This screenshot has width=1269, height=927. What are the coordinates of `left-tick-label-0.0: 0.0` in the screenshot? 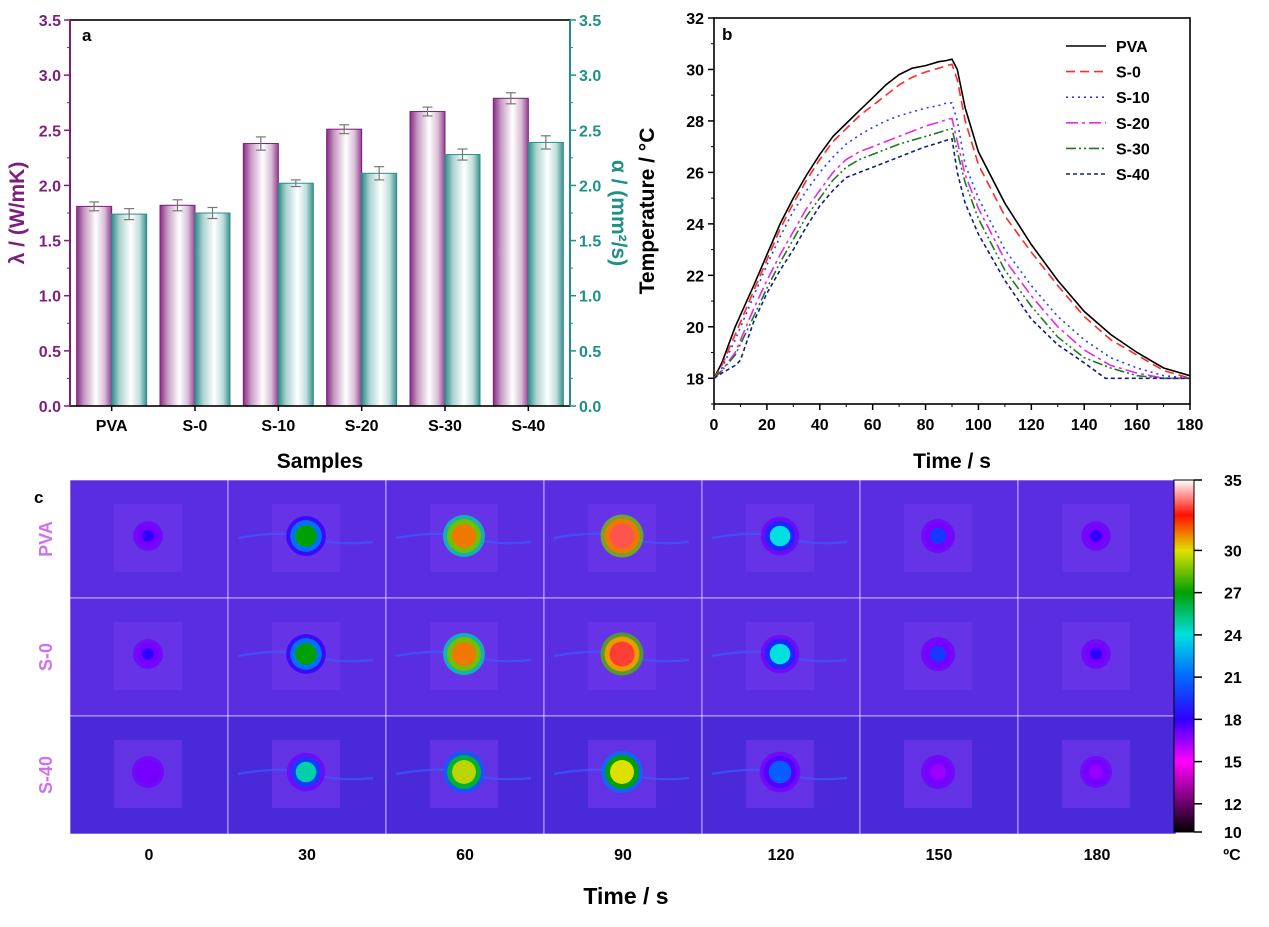 It's located at (50, 407).